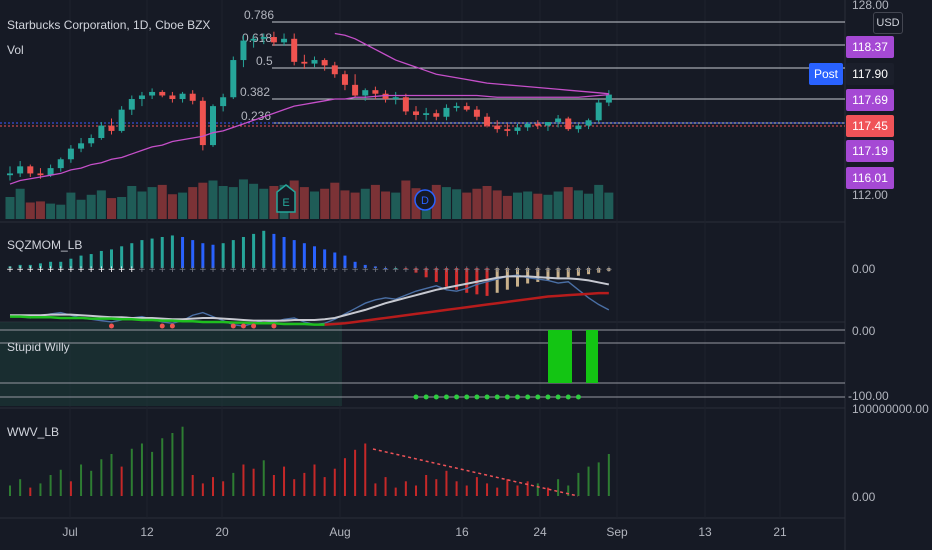 The height and width of the screenshot is (550, 932). I want to click on dividend-marker: D, so click(425, 200).